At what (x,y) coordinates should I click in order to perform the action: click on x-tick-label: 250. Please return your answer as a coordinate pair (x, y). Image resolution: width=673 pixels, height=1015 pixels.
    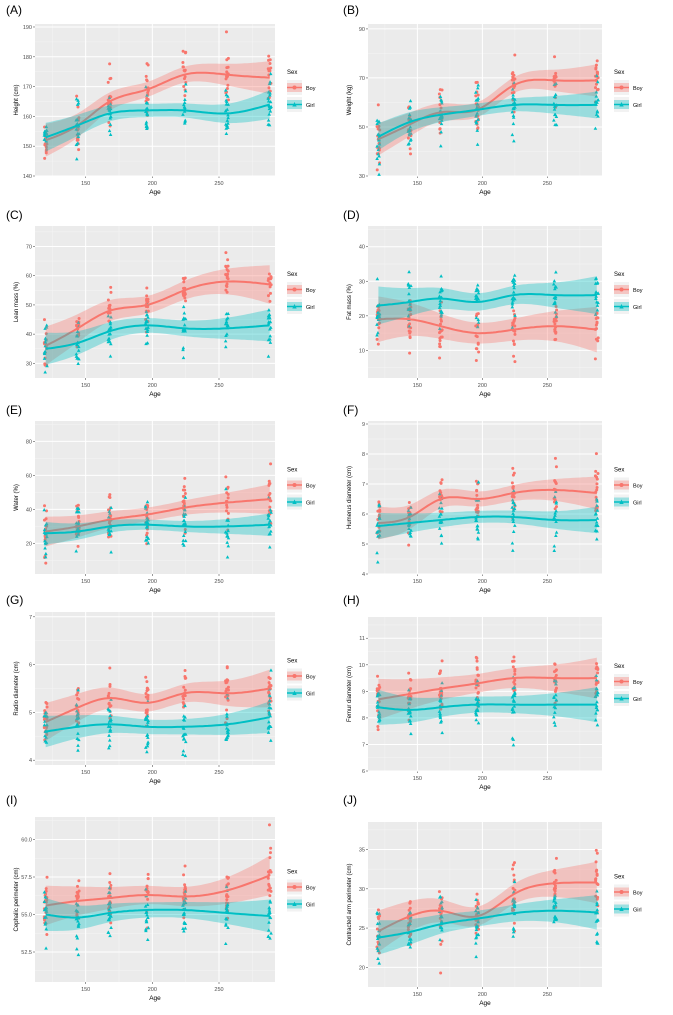
    Looking at the image, I should click on (218, 990).